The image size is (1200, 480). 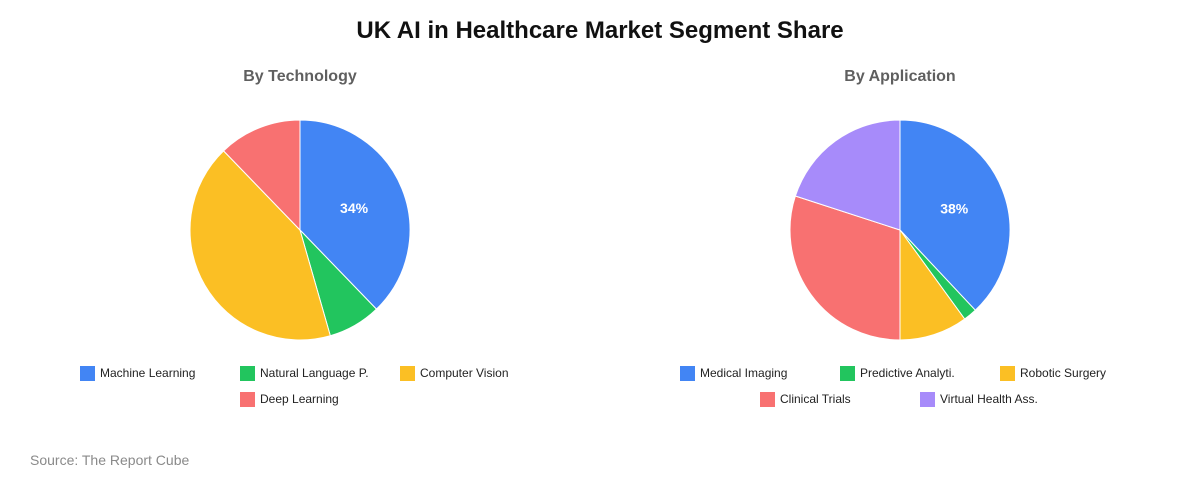 What do you see at coordinates (300, 76) in the screenshot?
I see `pie-technology-title: By Technology` at bounding box center [300, 76].